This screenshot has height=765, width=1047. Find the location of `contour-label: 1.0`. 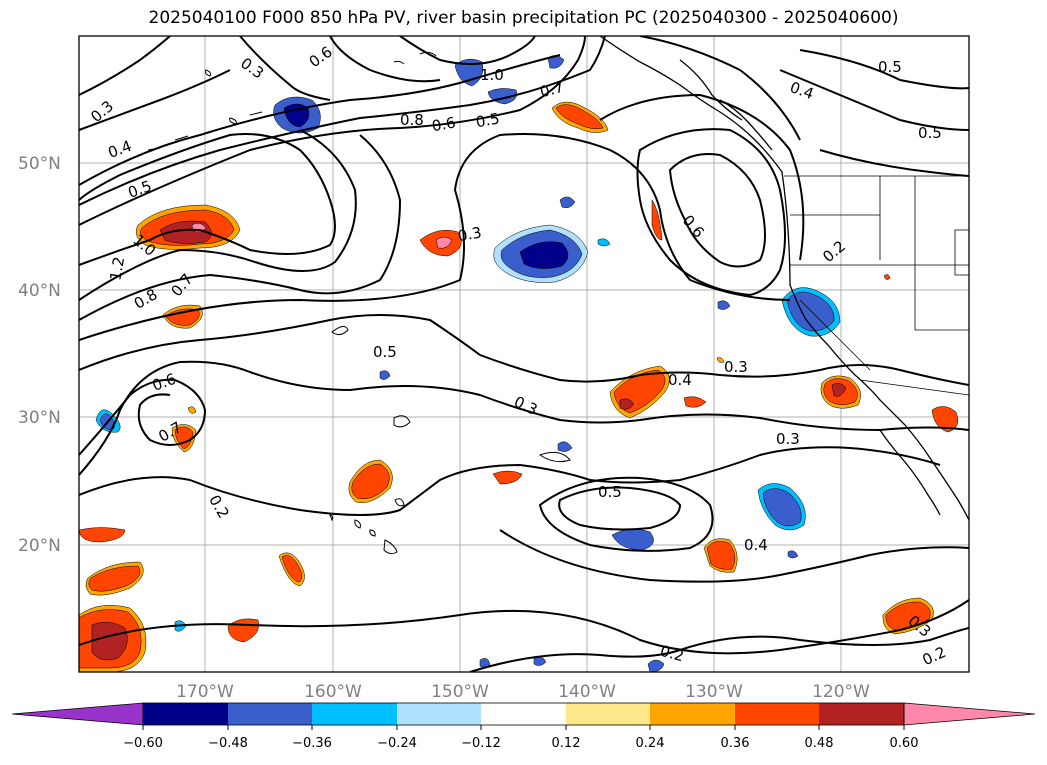

contour-label: 1.0 is located at coordinates (492, 75).